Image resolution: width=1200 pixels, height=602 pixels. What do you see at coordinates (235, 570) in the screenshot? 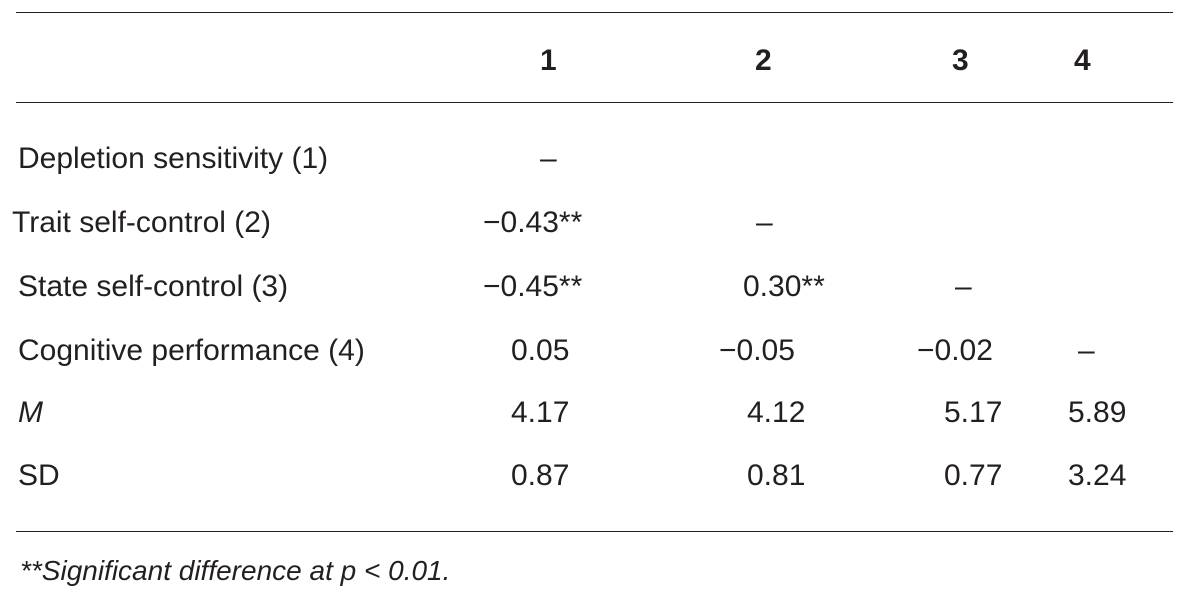
I see `table-footnote: **Significant difference at p < 0.01.` at bounding box center [235, 570].